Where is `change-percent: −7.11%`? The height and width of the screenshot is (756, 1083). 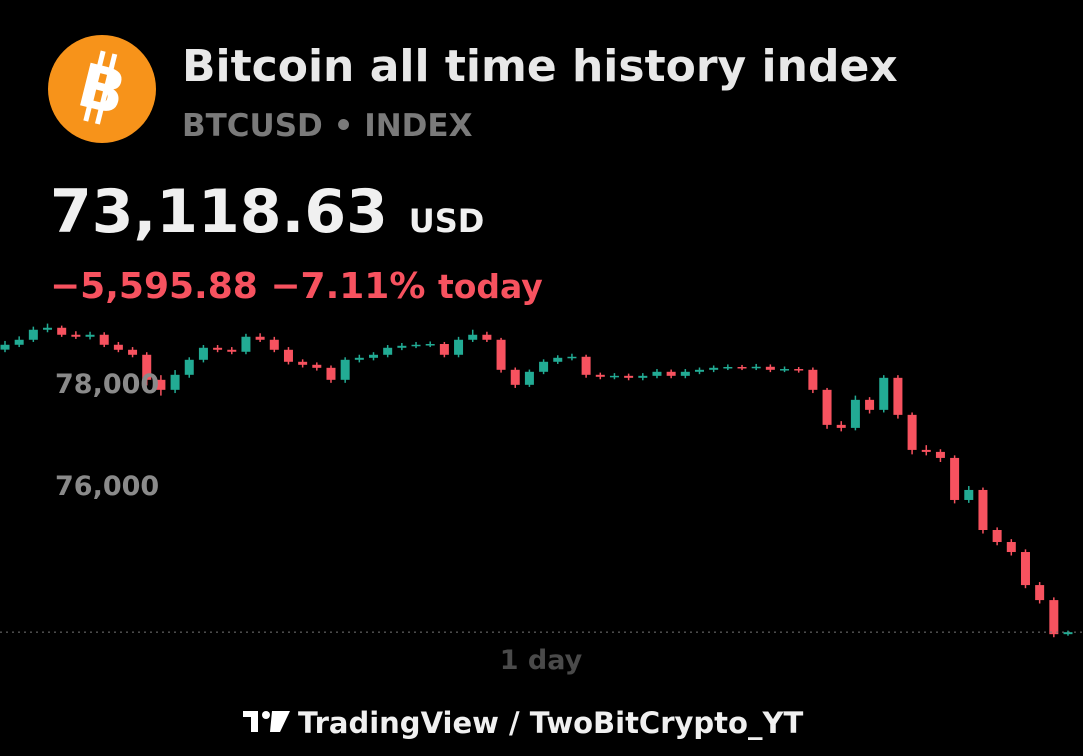 change-percent: −7.11% is located at coordinates (347, 286).